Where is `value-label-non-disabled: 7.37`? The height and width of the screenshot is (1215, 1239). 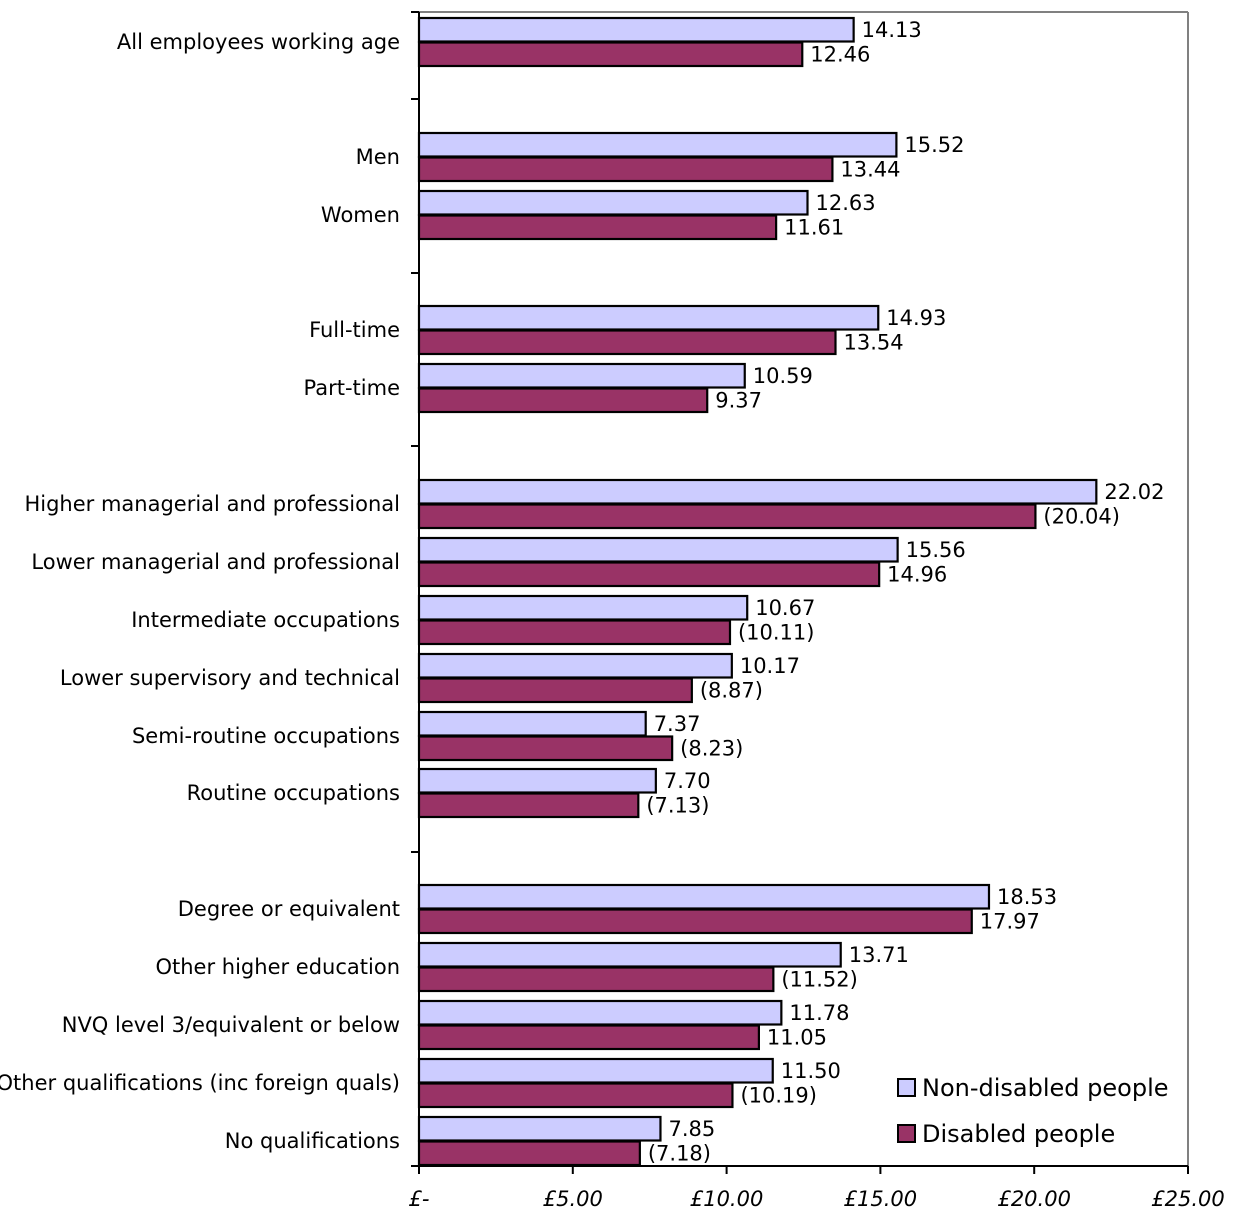
value-label-non-disabled: 7.37 is located at coordinates (677, 724).